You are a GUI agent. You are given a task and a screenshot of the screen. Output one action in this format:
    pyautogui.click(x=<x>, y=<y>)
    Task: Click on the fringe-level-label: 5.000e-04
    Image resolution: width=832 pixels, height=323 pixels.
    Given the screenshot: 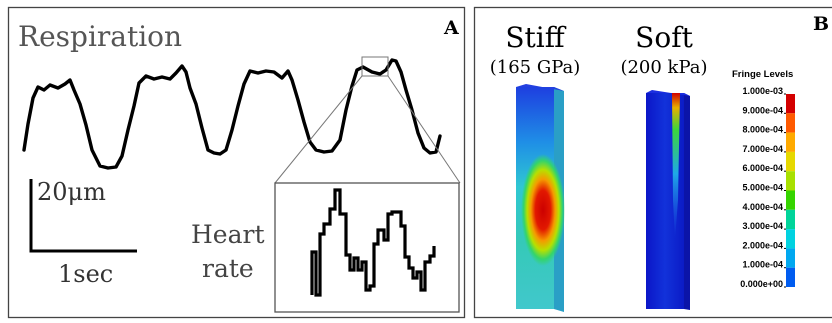 What is the action you would take?
    pyautogui.click(x=762, y=188)
    